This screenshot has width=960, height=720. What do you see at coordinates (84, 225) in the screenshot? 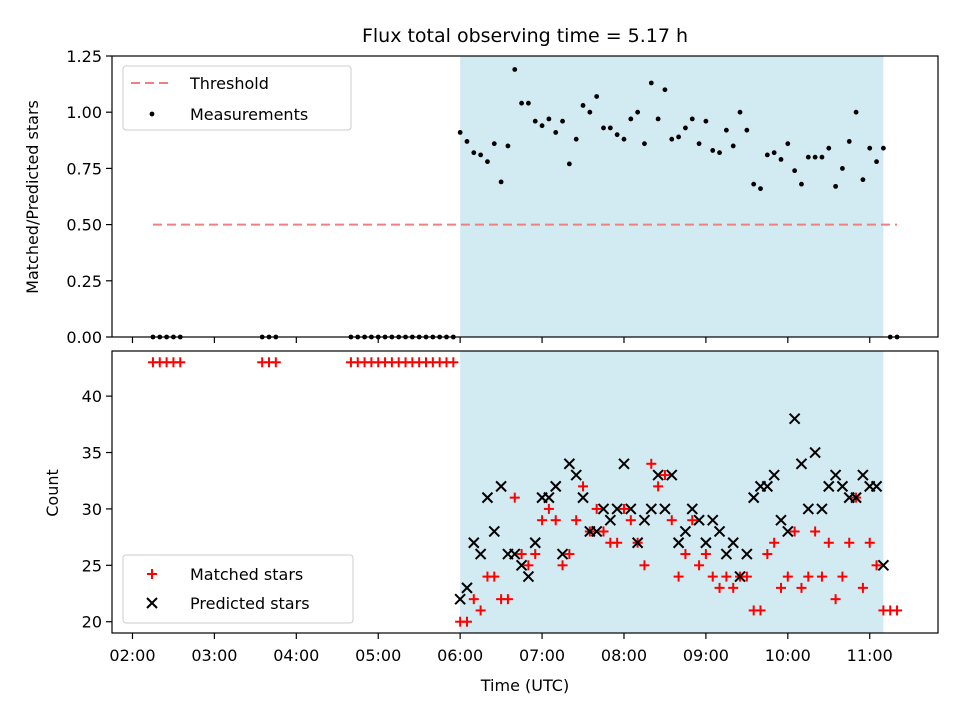
I see `y-tick-label: 0.50` at bounding box center [84, 225].